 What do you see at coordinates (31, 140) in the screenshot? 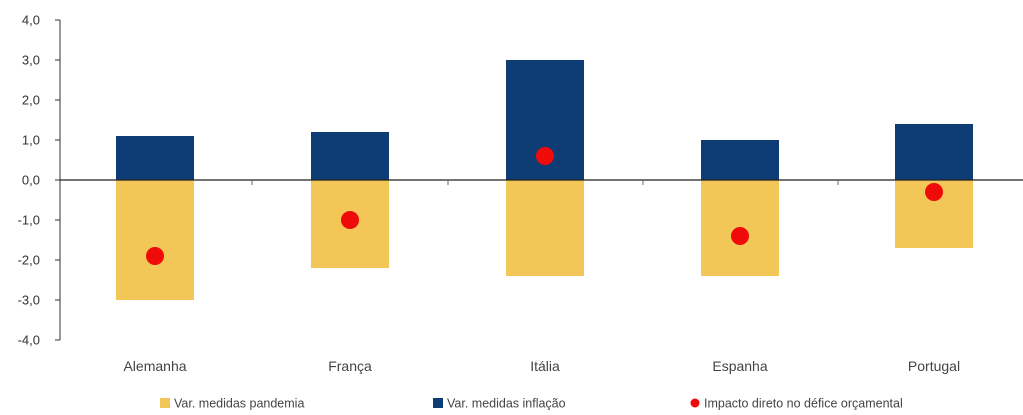
I see `y-tick-label: 1,0` at bounding box center [31, 140].